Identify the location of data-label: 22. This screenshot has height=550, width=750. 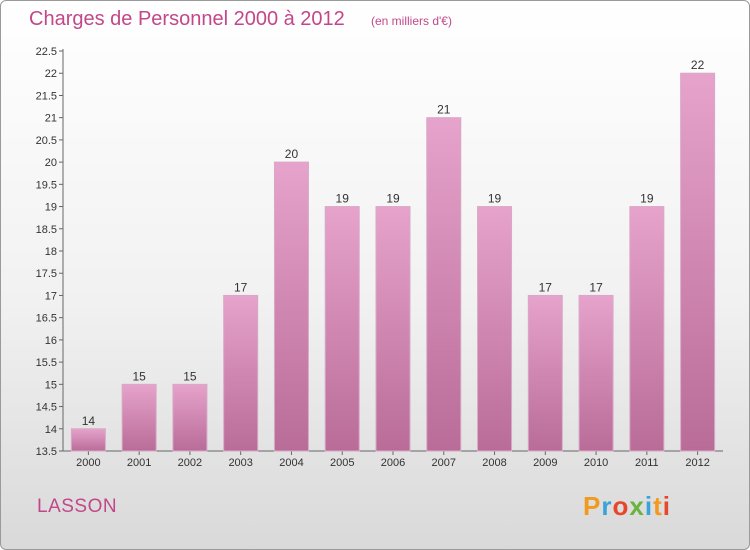
(698, 65).